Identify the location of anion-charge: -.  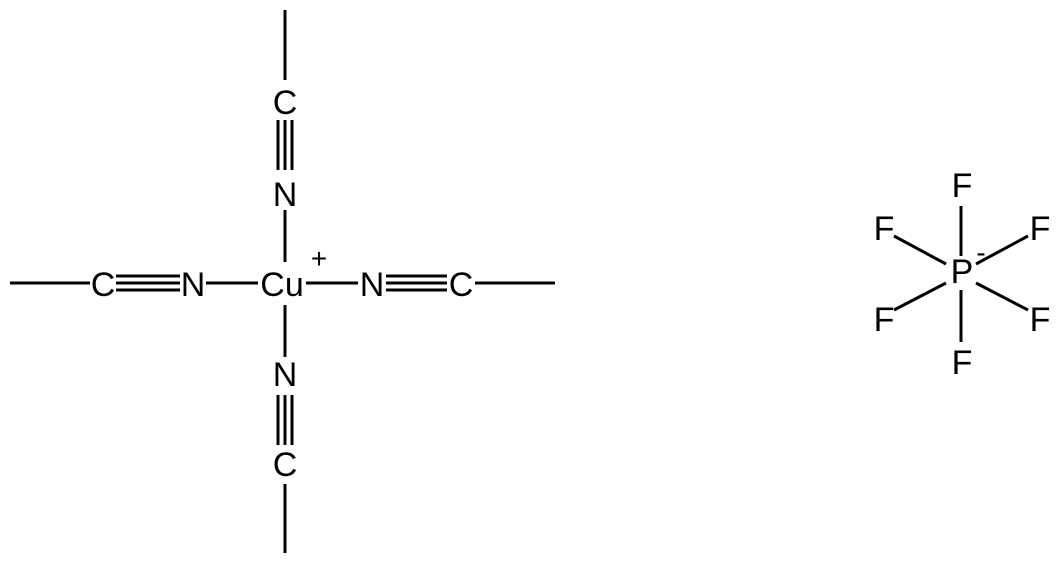
(980, 252).